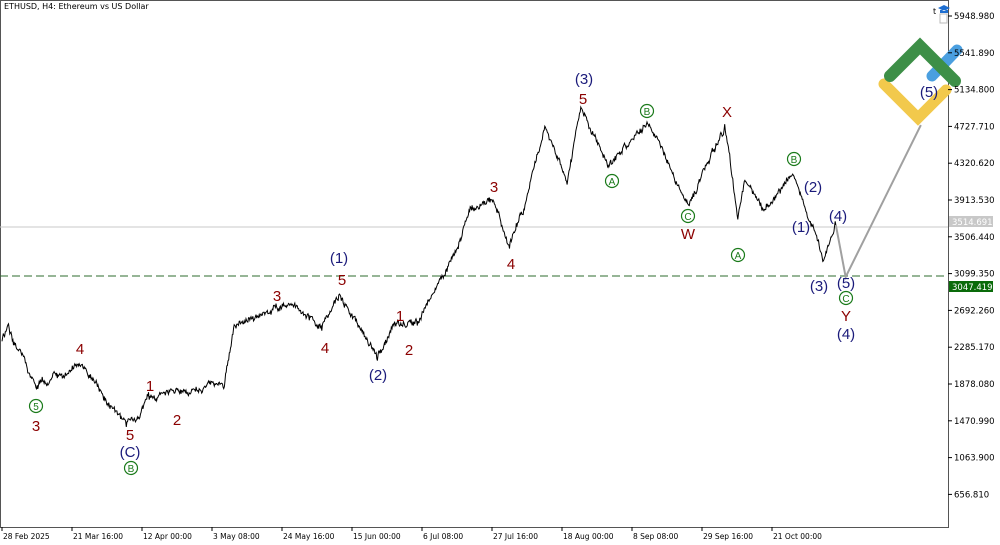 The width and height of the screenshot is (1000, 545). I want to click on x-tick-label: 29 Sep 16:00, so click(728, 536).